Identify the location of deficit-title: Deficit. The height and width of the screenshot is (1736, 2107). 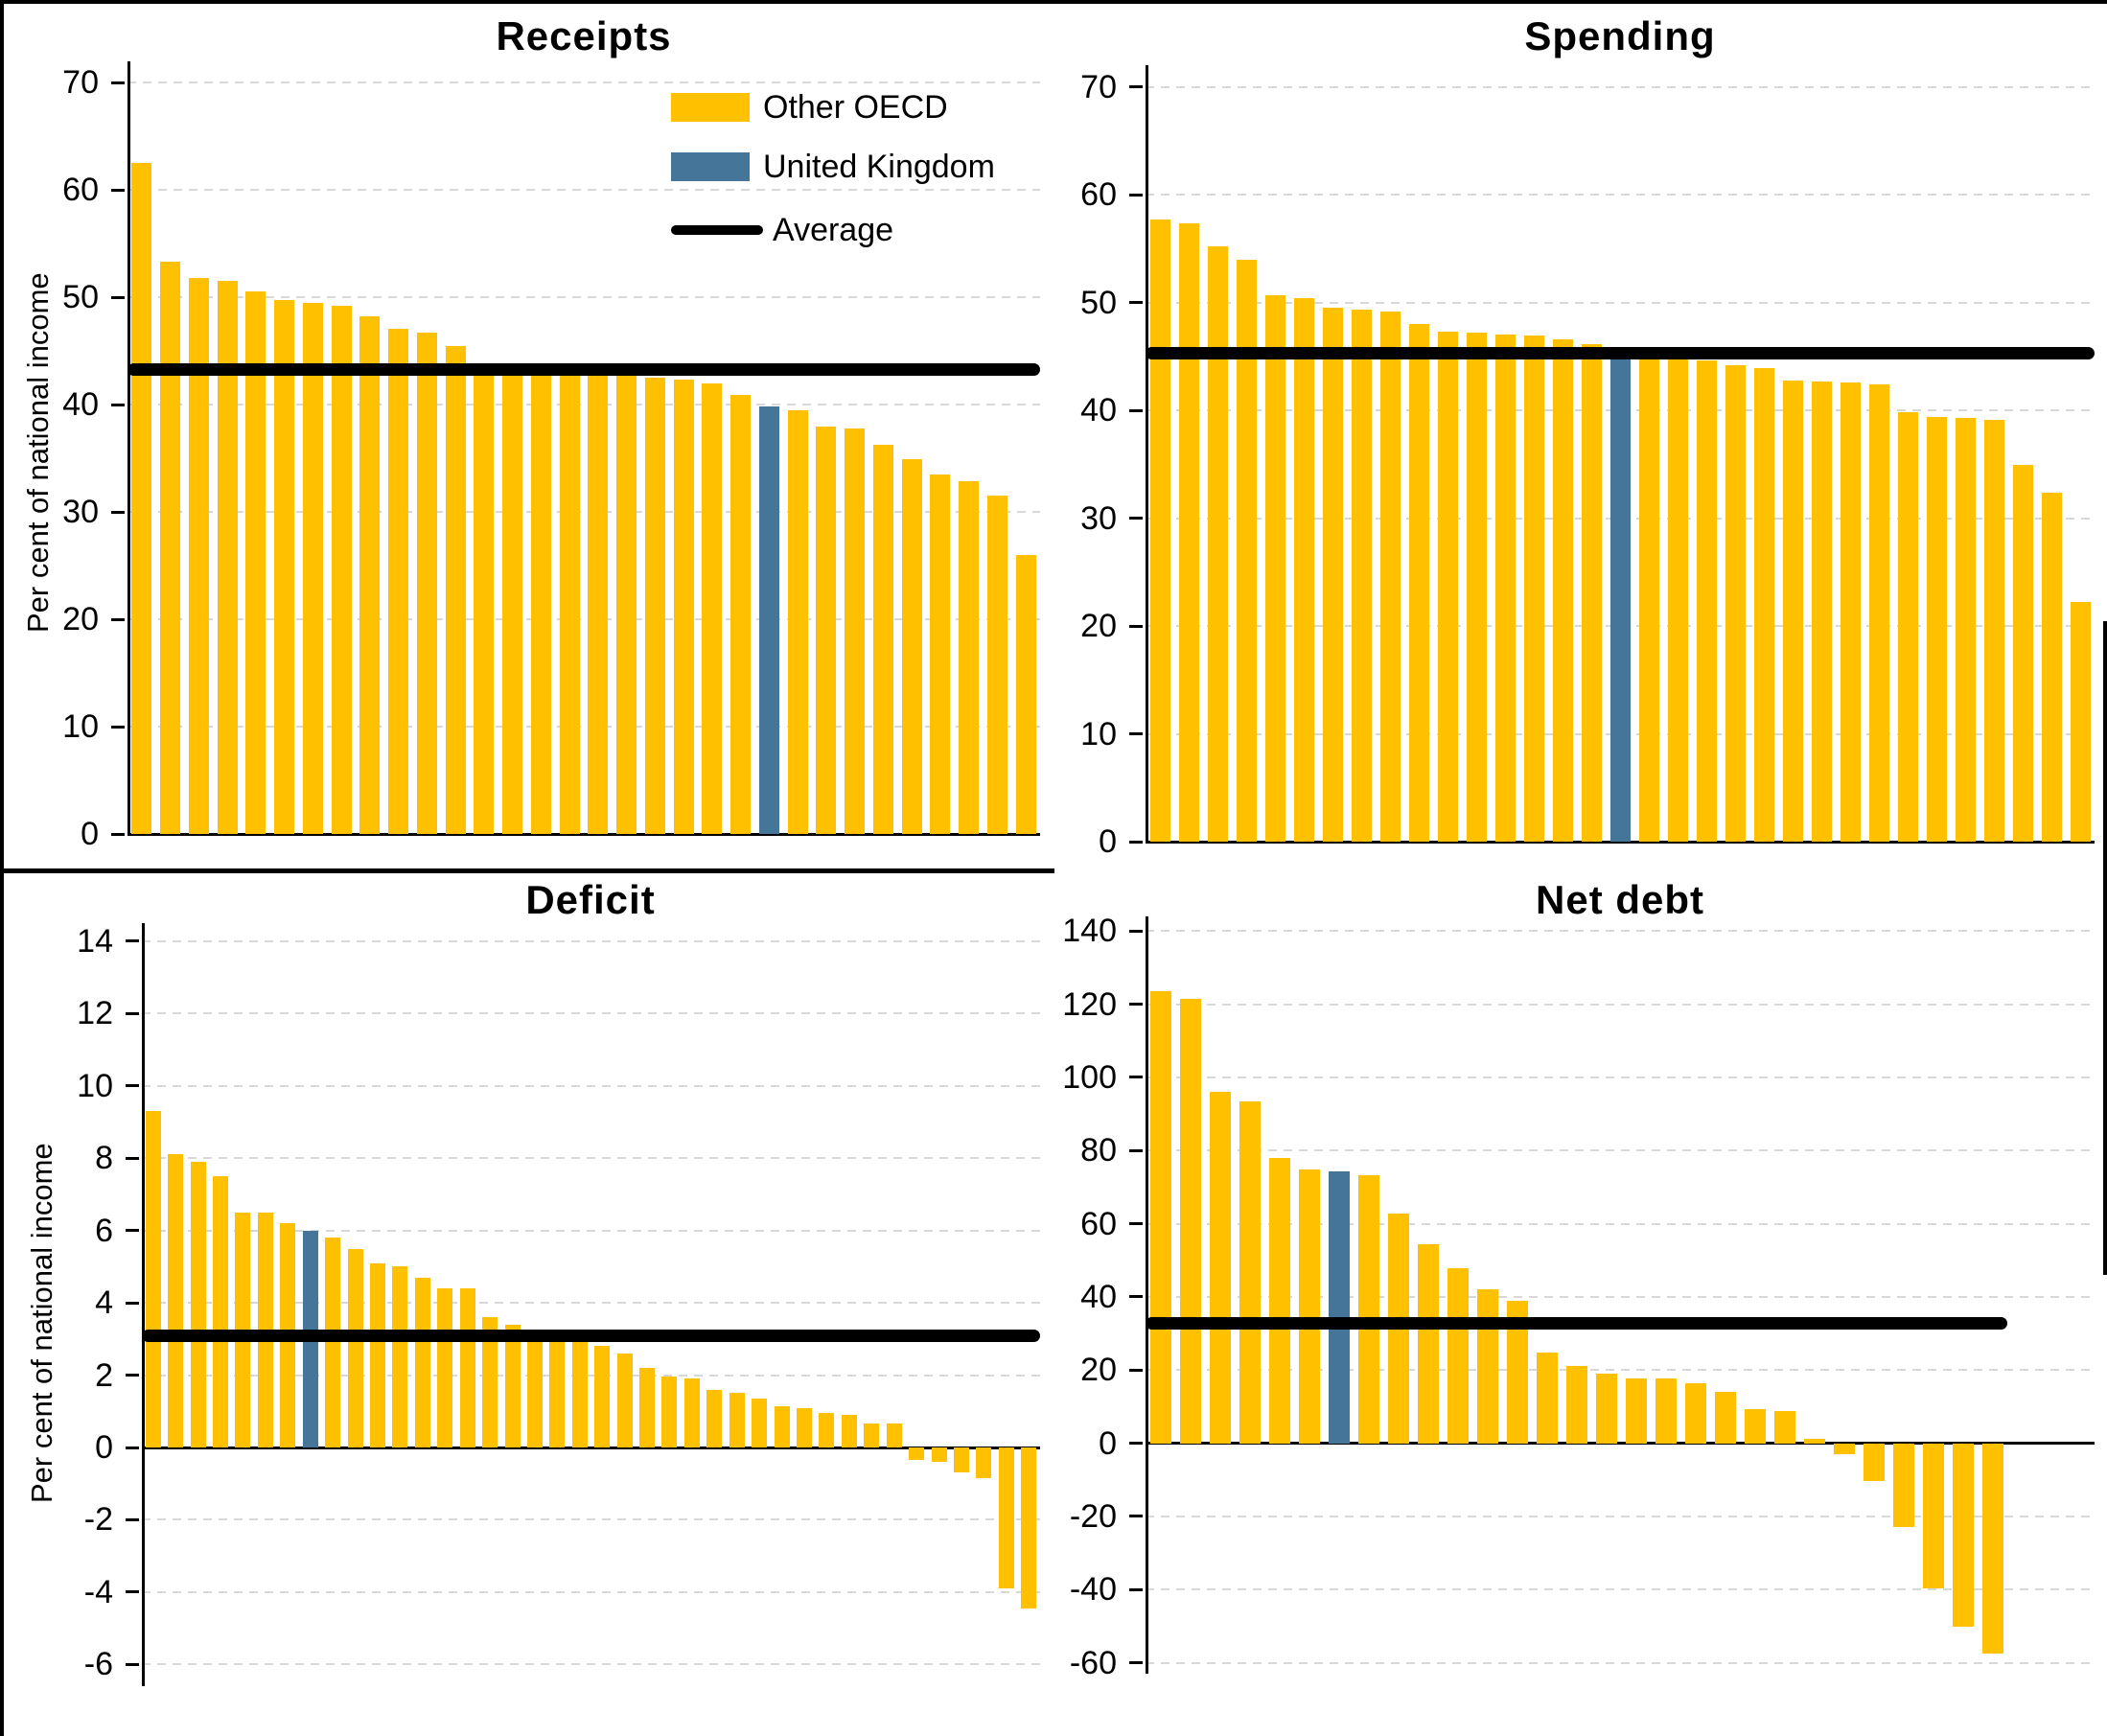
(590, 899).